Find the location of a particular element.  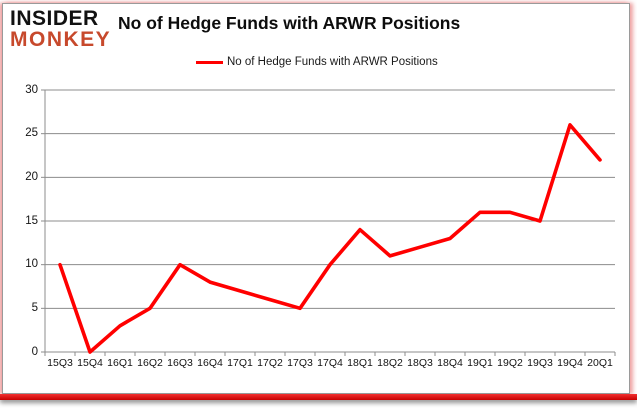

x-axis-label: 19Q3 is located at coordinates (540, 363).